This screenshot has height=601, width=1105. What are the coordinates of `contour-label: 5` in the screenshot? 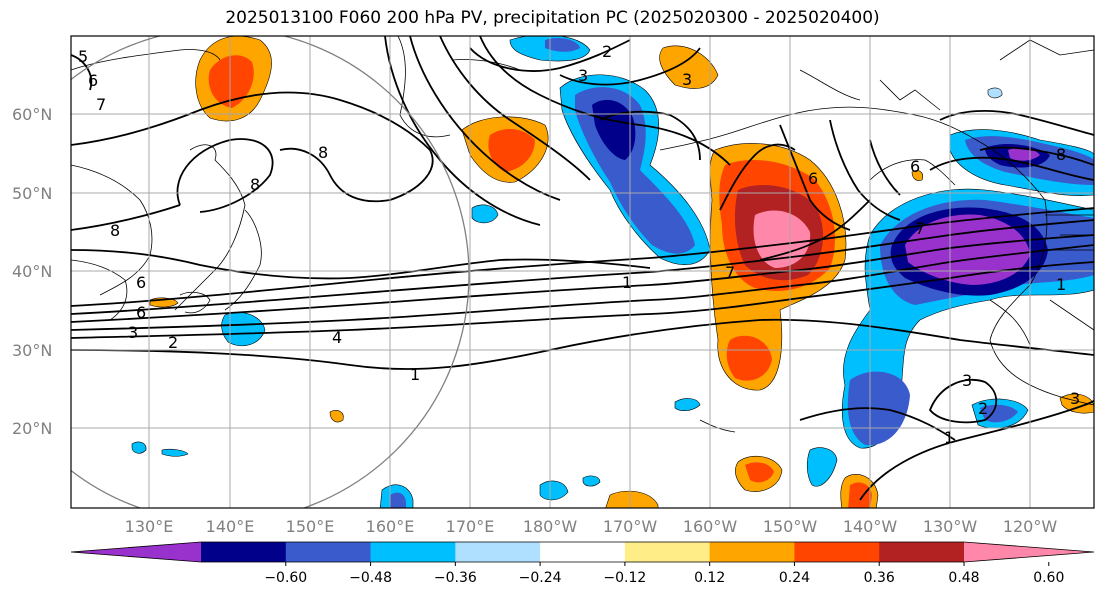 It's located at (83, 56).